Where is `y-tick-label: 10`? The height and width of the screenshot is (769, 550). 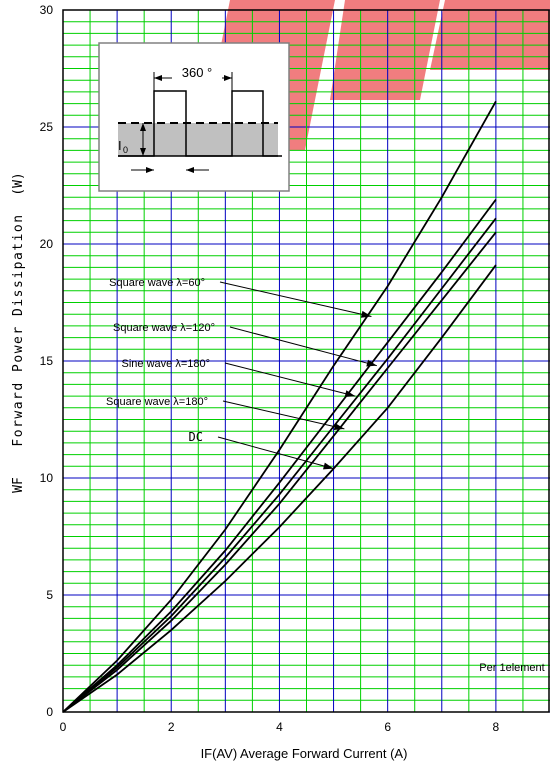
y-tick-label: 10 is located at coordinates (47, 478).